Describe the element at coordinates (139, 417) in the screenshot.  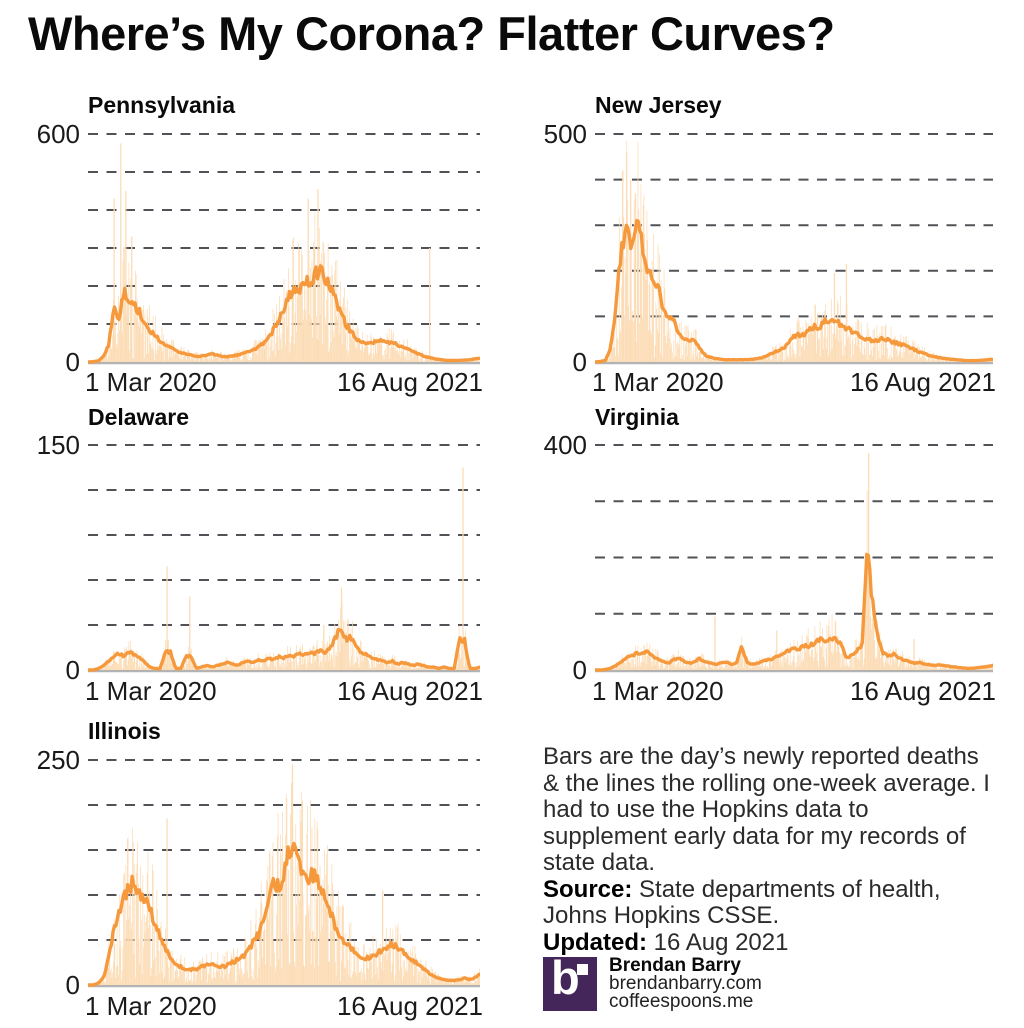
I see `chart-title-delaware: Delaware` at that location.